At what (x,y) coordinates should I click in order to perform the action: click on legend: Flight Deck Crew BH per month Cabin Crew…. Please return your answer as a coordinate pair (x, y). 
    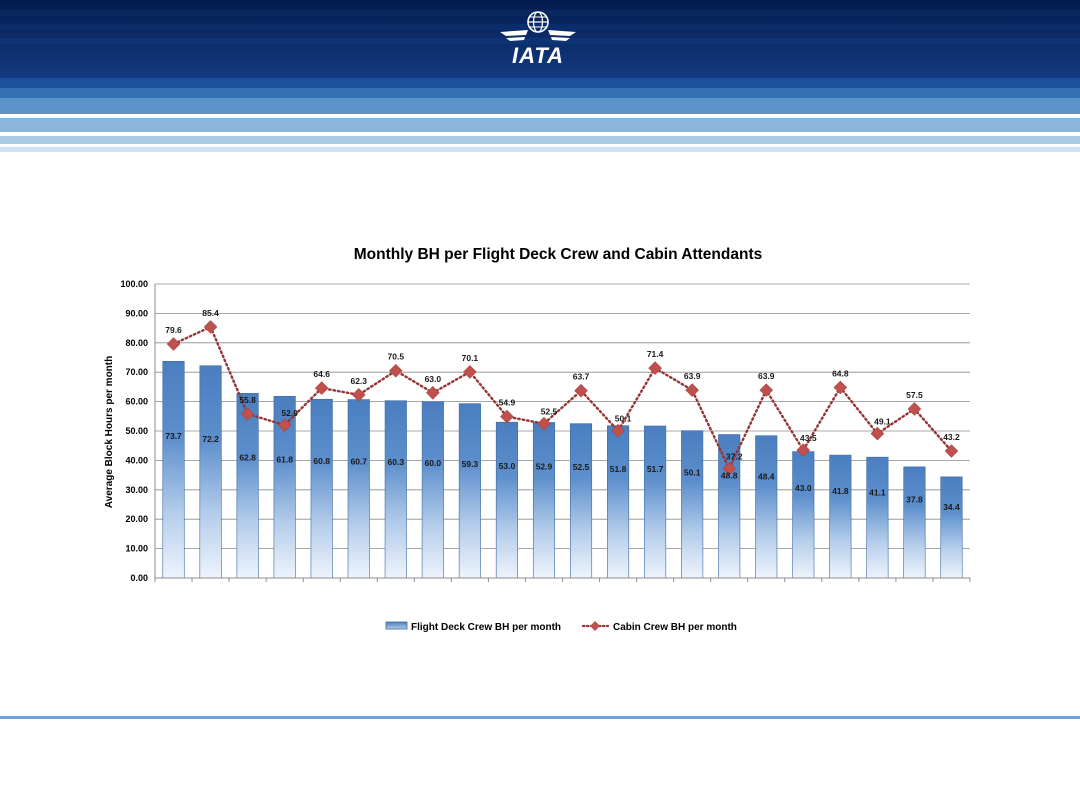
    Looking at the image, I should click on (561, 627).